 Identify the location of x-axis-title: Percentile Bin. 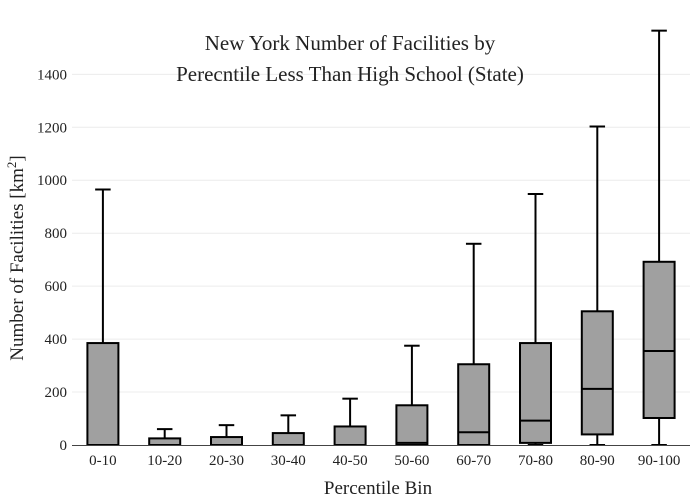
(378, 488).